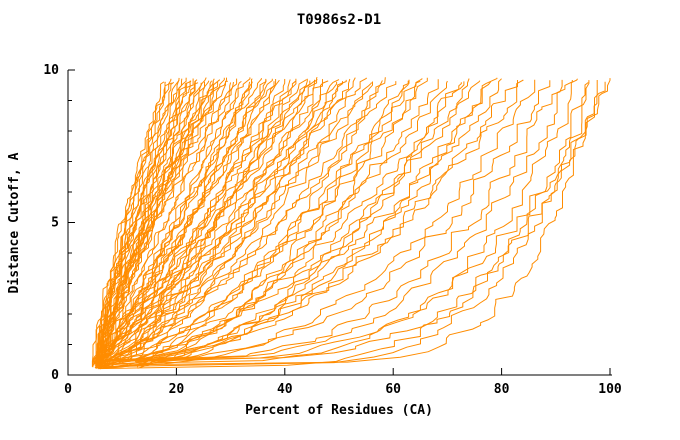  I want to click on y-tick-label: 0, so click(55, 375).